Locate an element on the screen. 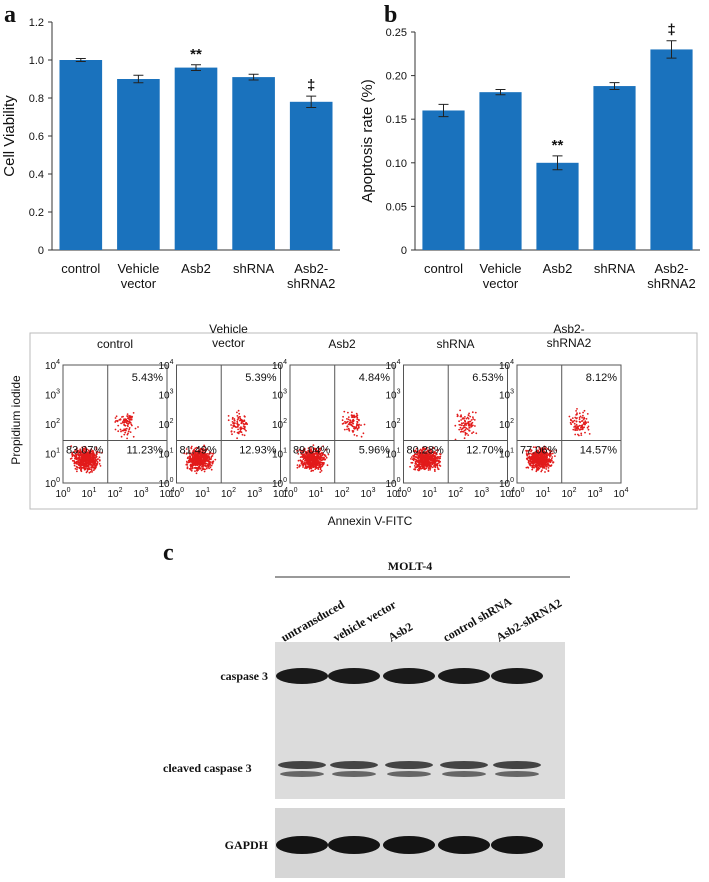 The width and height of the screenshot is (709, 882). plot-title: Asb2-shRNA2 is located at coordinates (569, 336).